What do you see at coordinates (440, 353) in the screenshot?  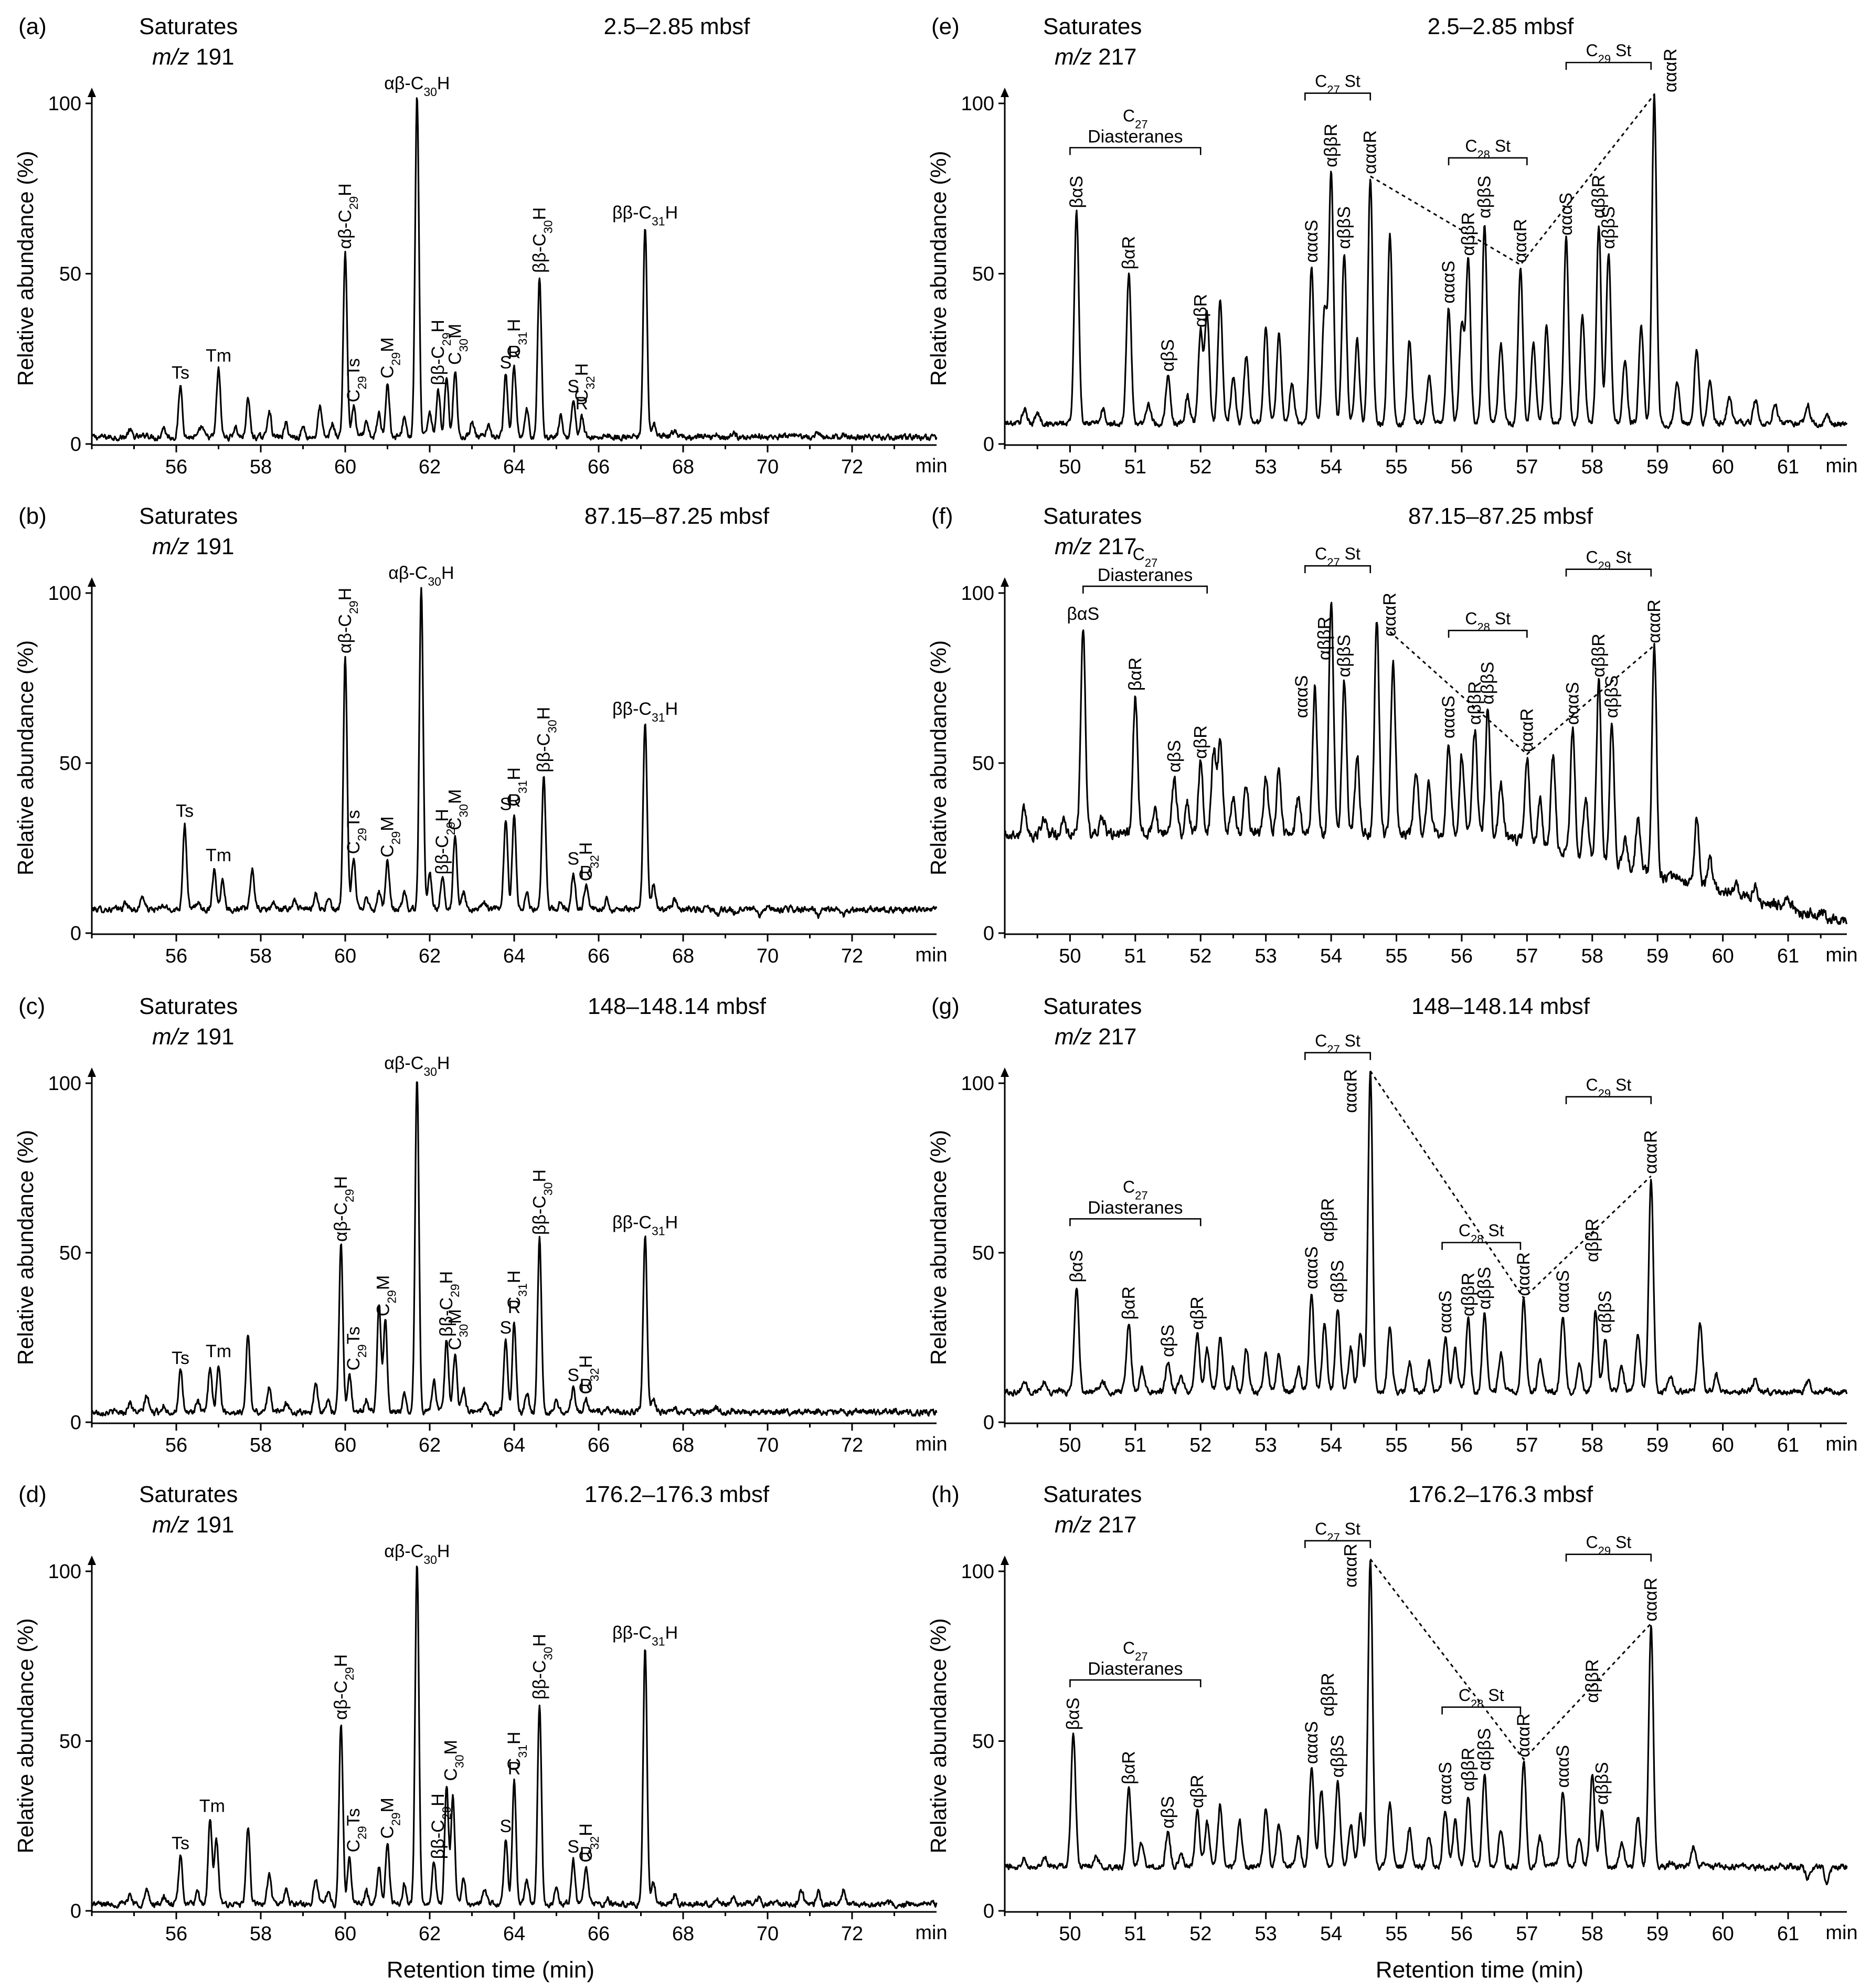 I see `peak-label: ββ-C29H` at bounding box center [440, 353].